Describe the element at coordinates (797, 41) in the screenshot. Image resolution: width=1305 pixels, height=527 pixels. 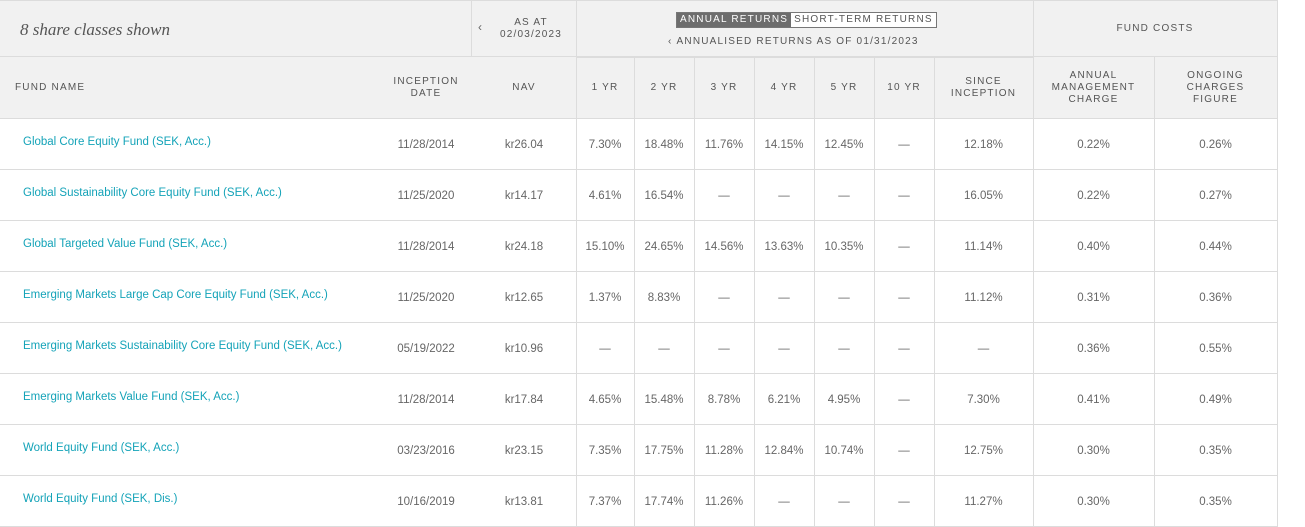
I see `annualised-returns-label: ANNUALISED RETURNS AS OF 01/31/2023` at that location.